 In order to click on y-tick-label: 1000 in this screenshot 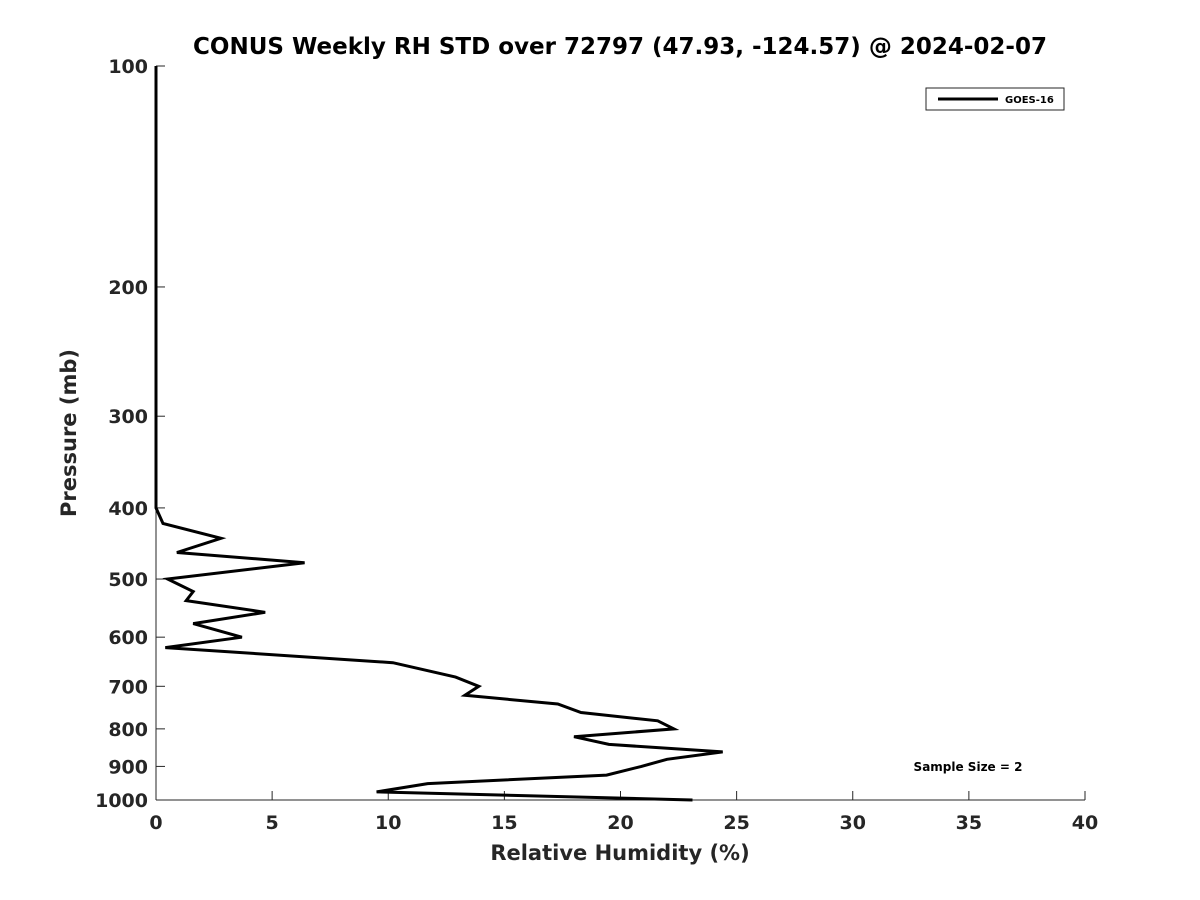, I will do `click(121, 801)`.